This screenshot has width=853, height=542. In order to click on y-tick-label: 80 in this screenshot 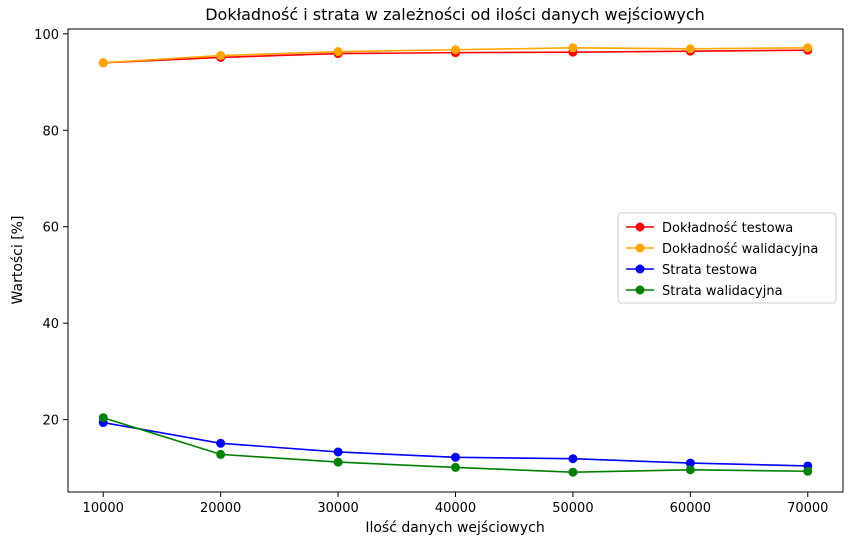, I will do `click(50, 131)`.